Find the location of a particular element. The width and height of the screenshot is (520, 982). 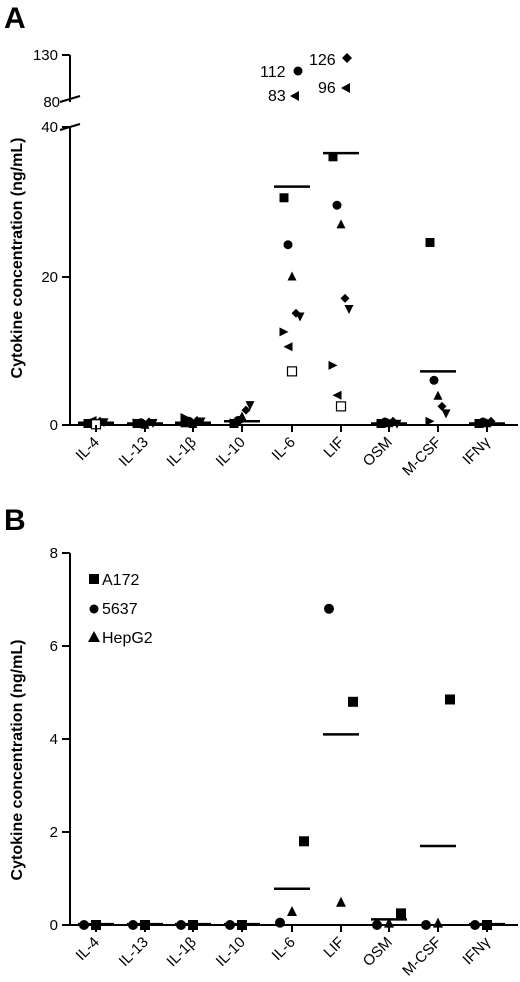

panel-a-category-label-il-13: IL-13 is located at coordinates (134, 452).